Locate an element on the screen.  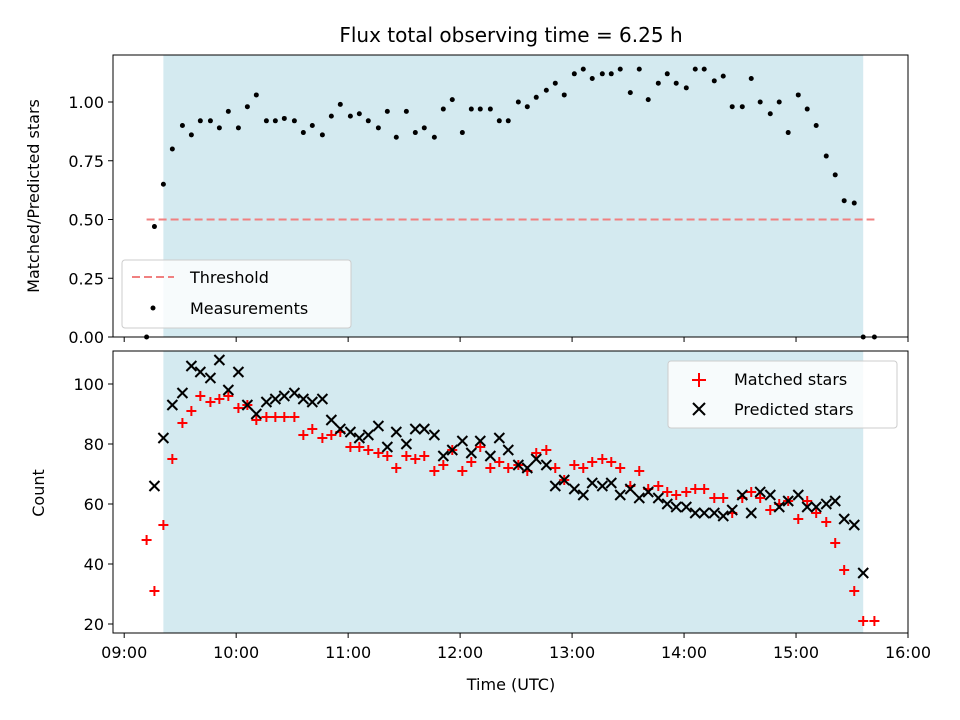
legend-predicted-swatch is located at coordinates (699, 409).